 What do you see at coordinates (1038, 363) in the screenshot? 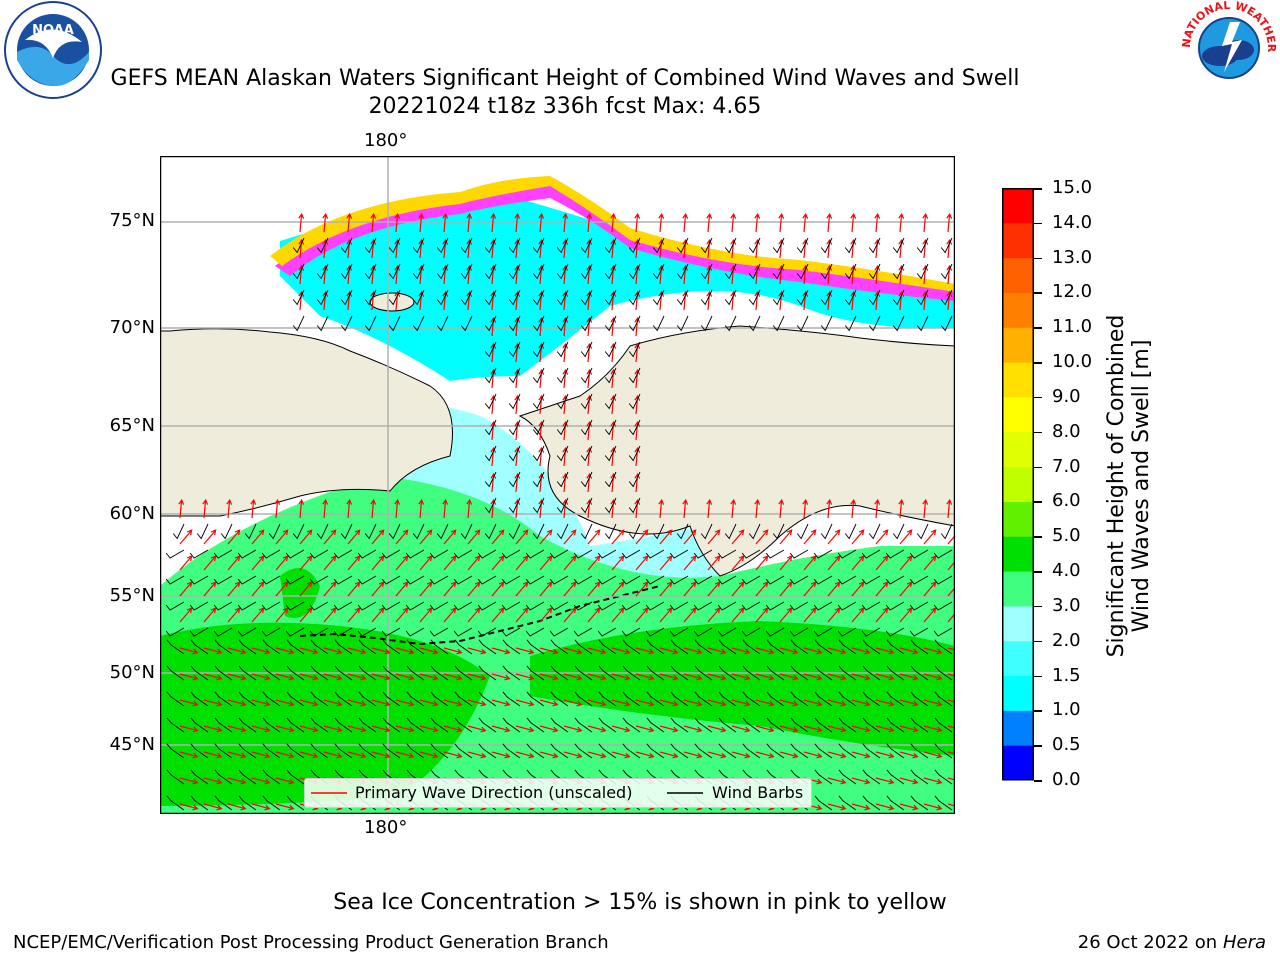
I see `colorbar-tick-mark` at bounding box center [1038, 363].